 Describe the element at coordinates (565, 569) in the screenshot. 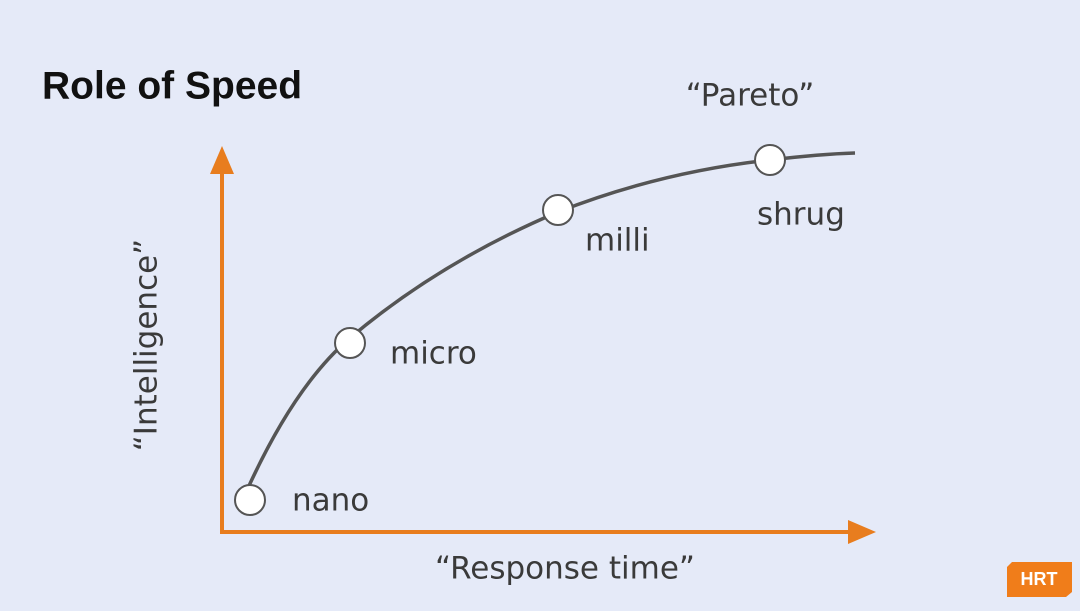

I see `x-axis-label: “Response time”` at that location.